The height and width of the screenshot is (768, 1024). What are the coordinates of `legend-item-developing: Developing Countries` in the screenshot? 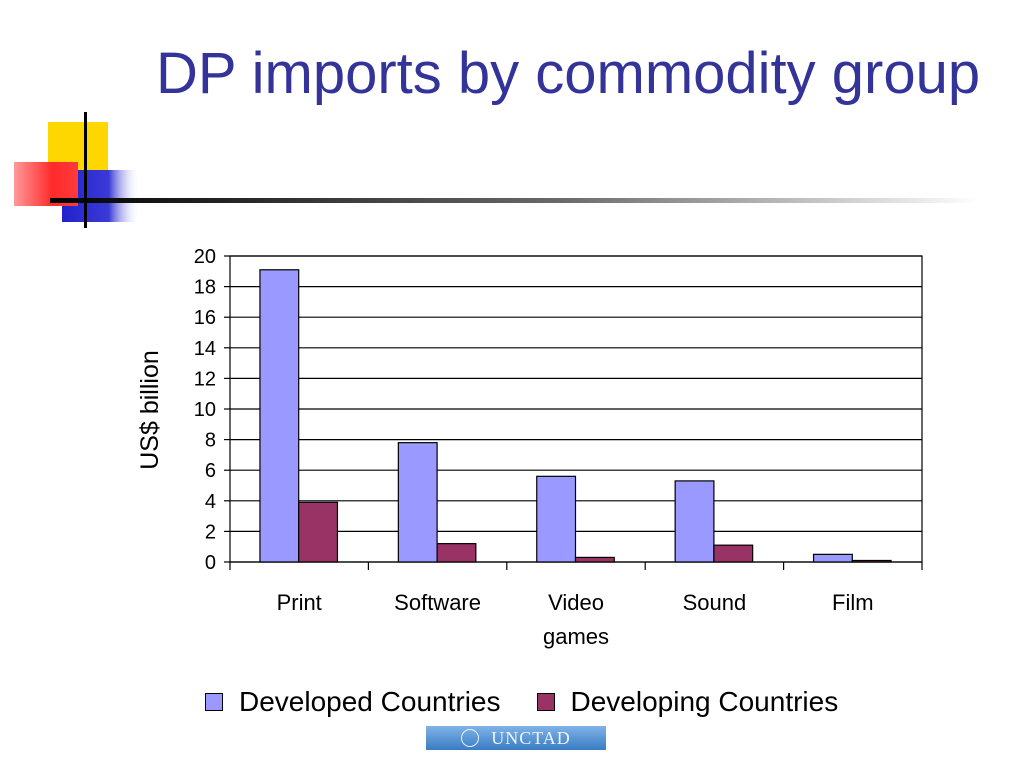 It's located at (687, 702).